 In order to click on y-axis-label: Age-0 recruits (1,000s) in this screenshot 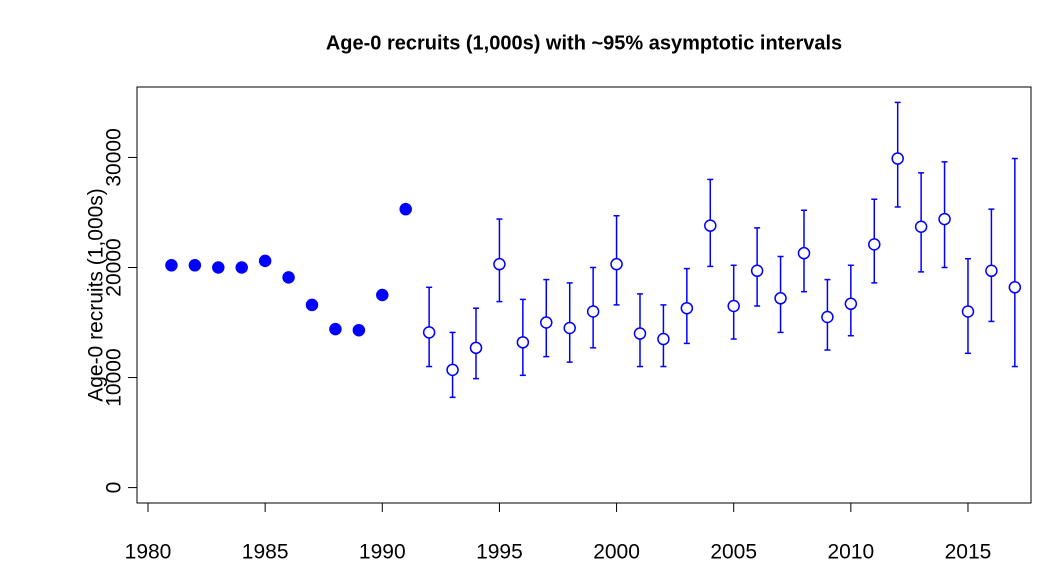, I will do `click(96, 295)`.